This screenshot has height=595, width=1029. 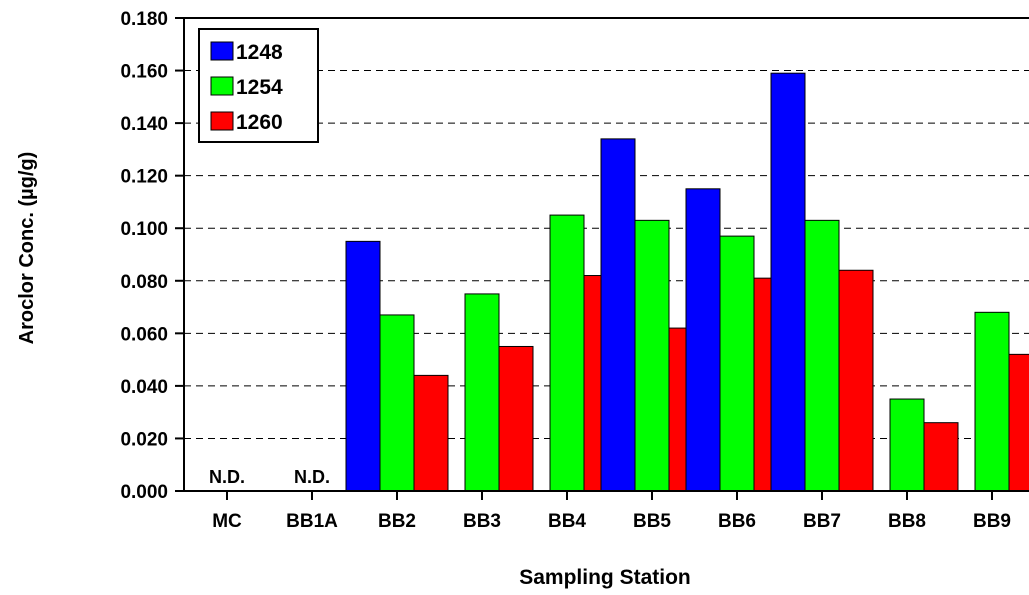 What do you see at coordinates (144, 387) in the screenshot?
I see `y-tick-label: 0.040` at bounding box center [144, 387].